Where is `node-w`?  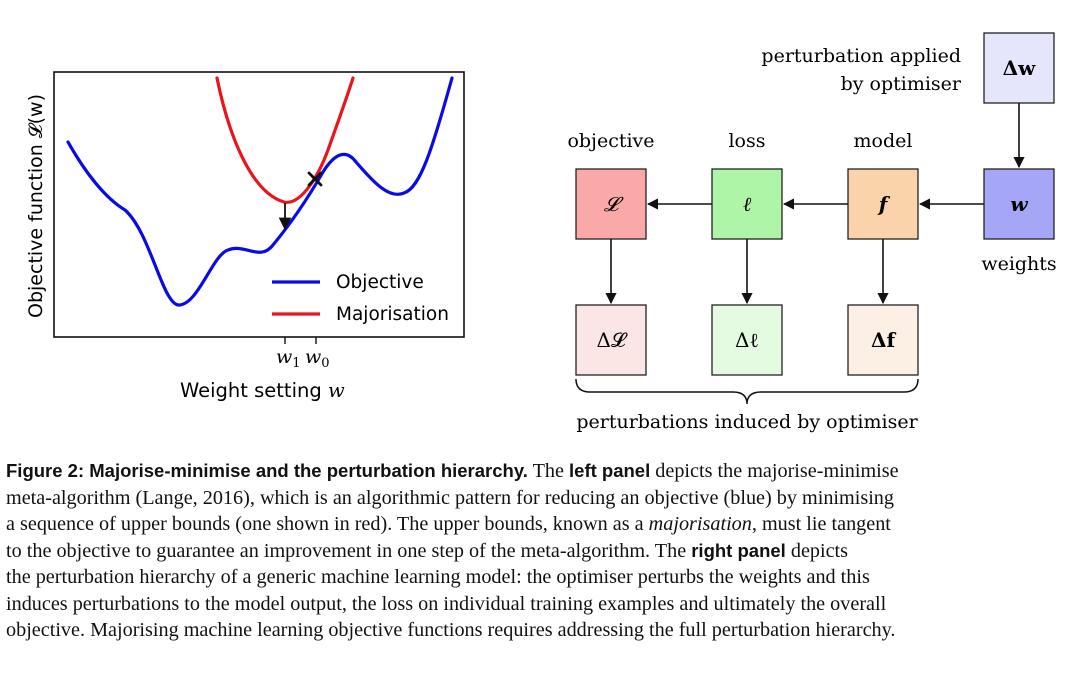 node-w is located at coordinates (1019, 204).